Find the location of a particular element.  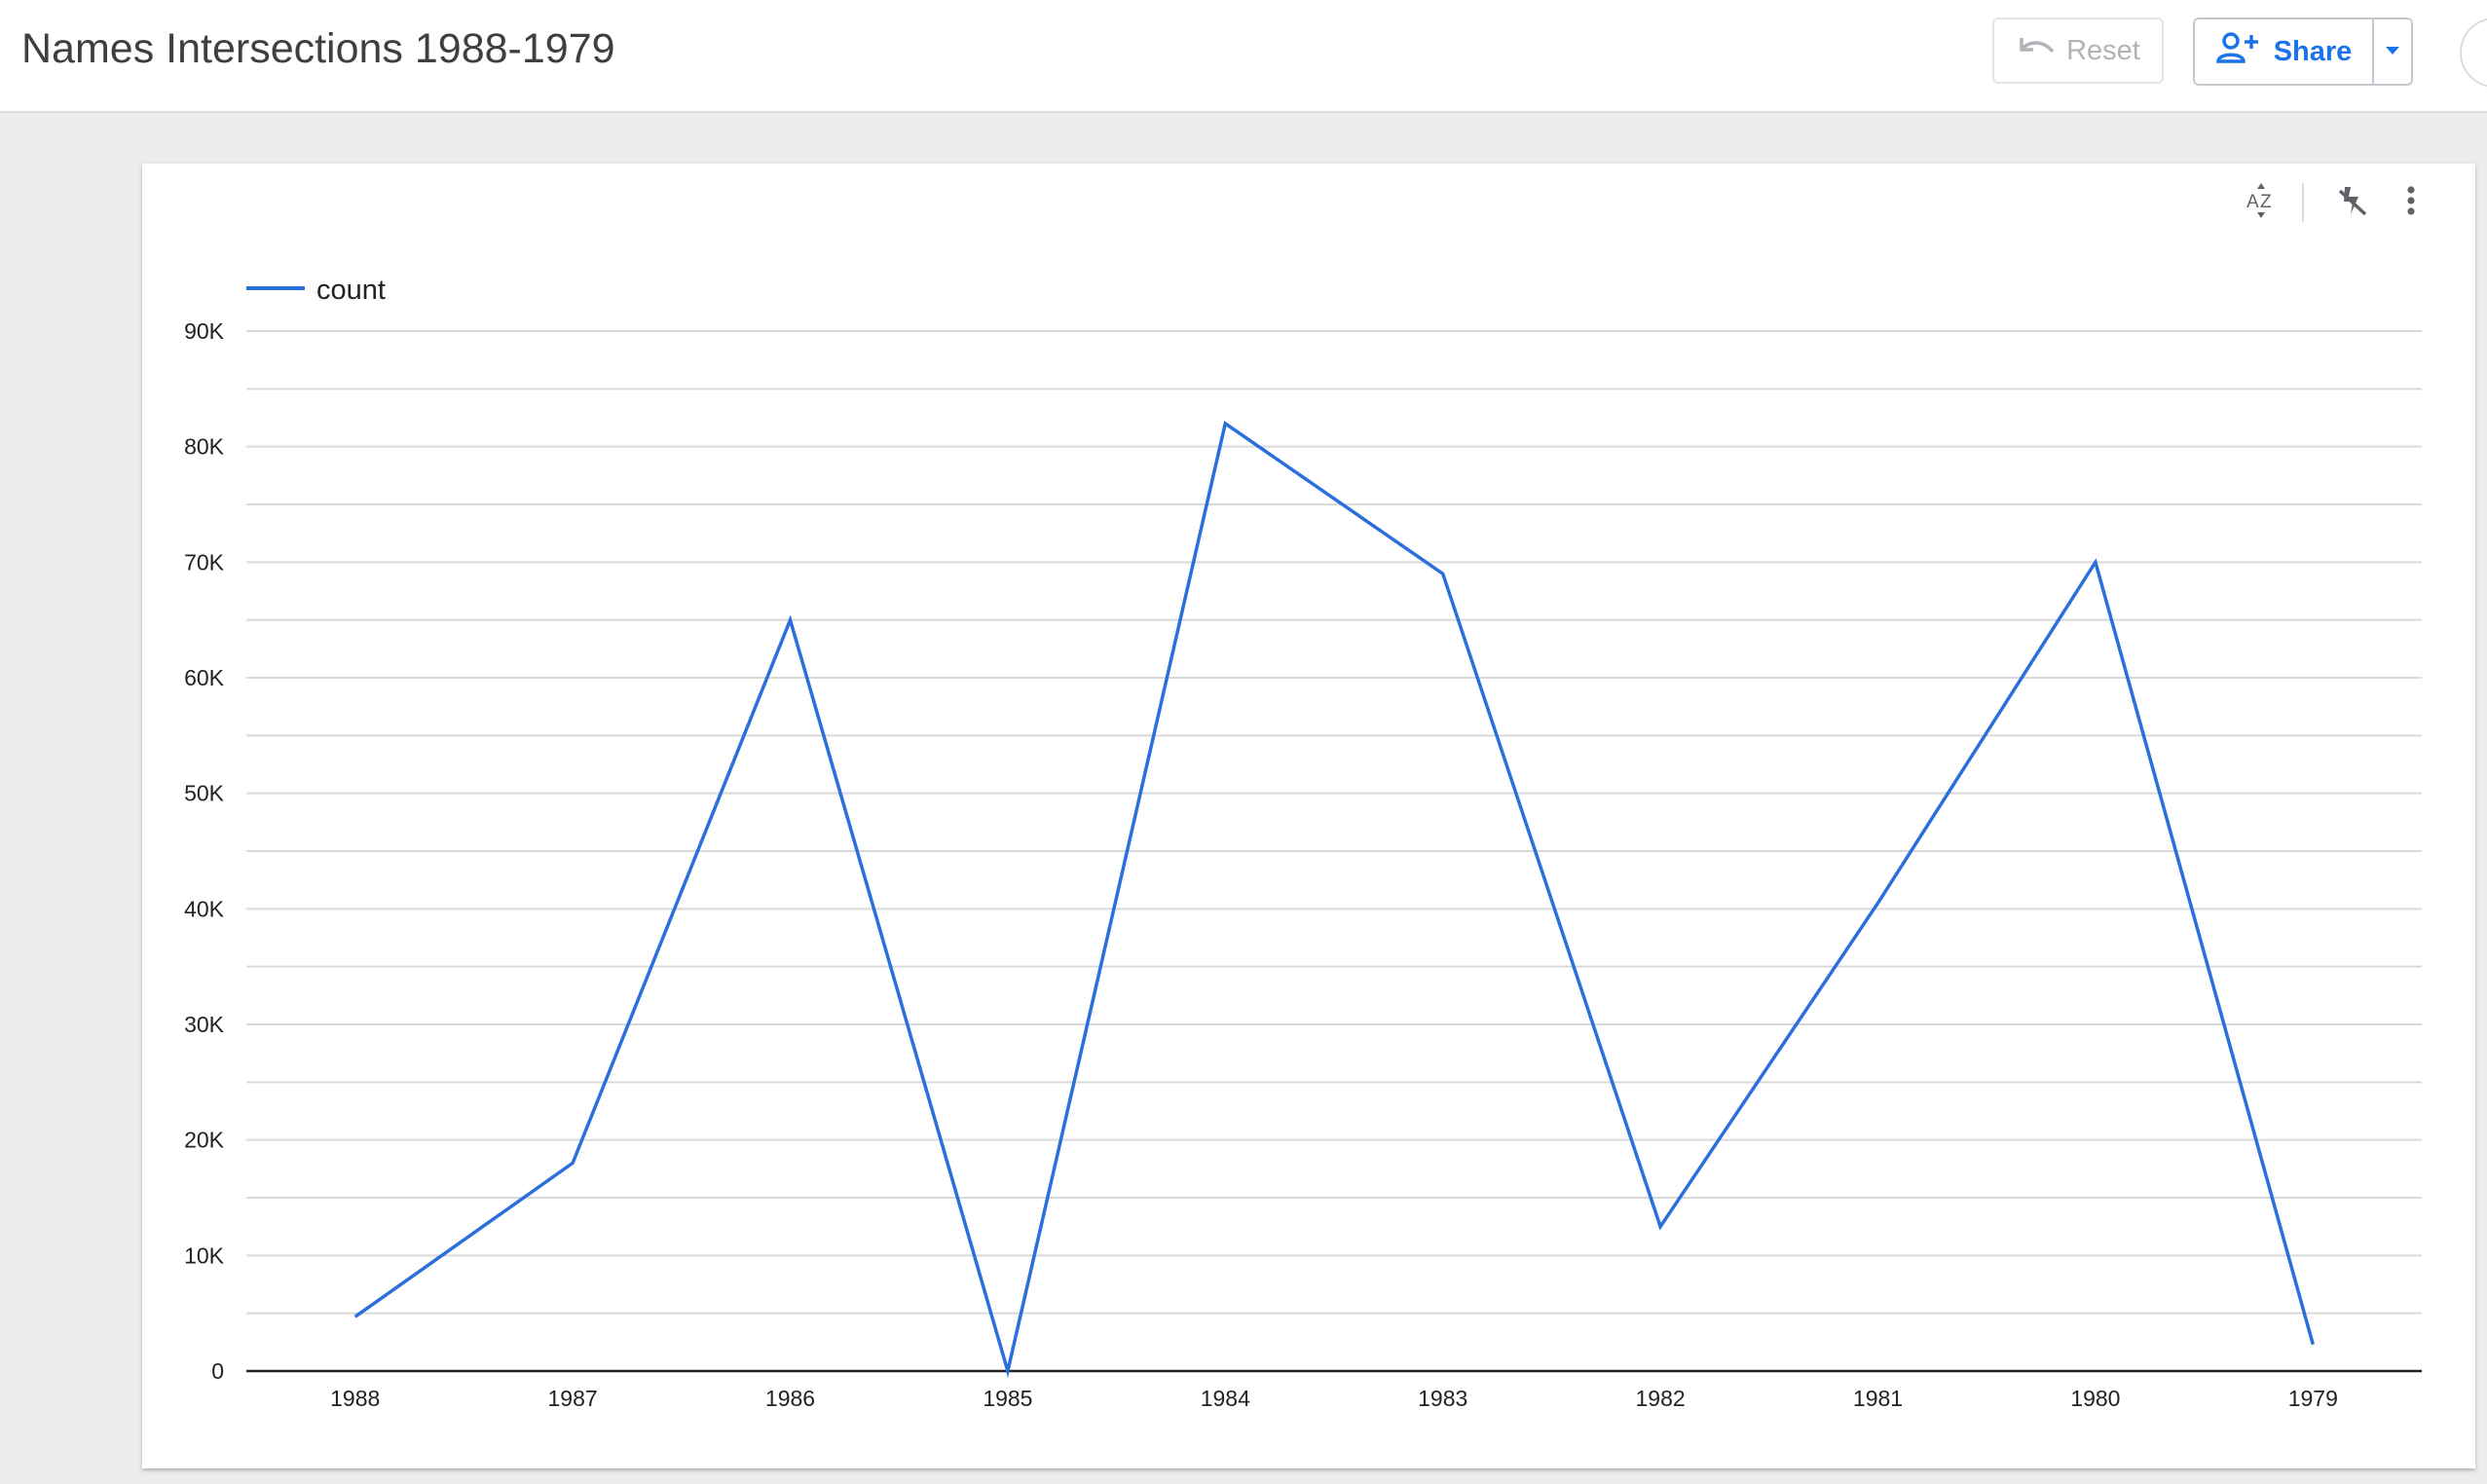

cross-filter-button is located at coordinates (2352, 202).